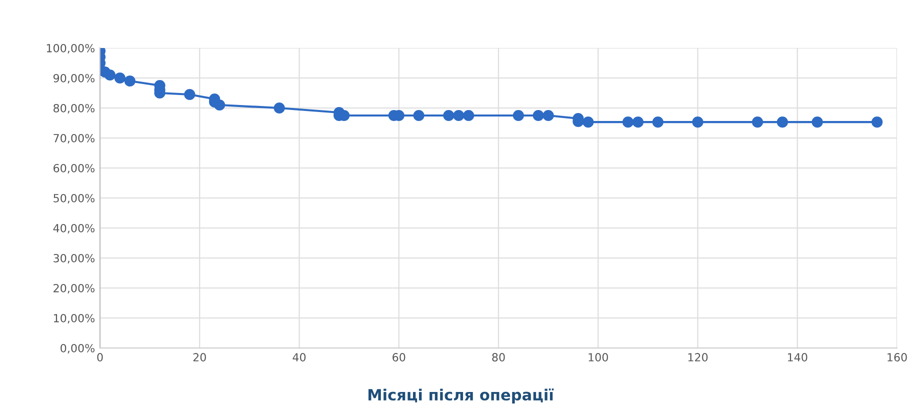 This screenshot has width=921, height=414. Describe the element at coordinates (74, 109) in the screenshot. I see `y-tick-label: 80,00%` at that location.